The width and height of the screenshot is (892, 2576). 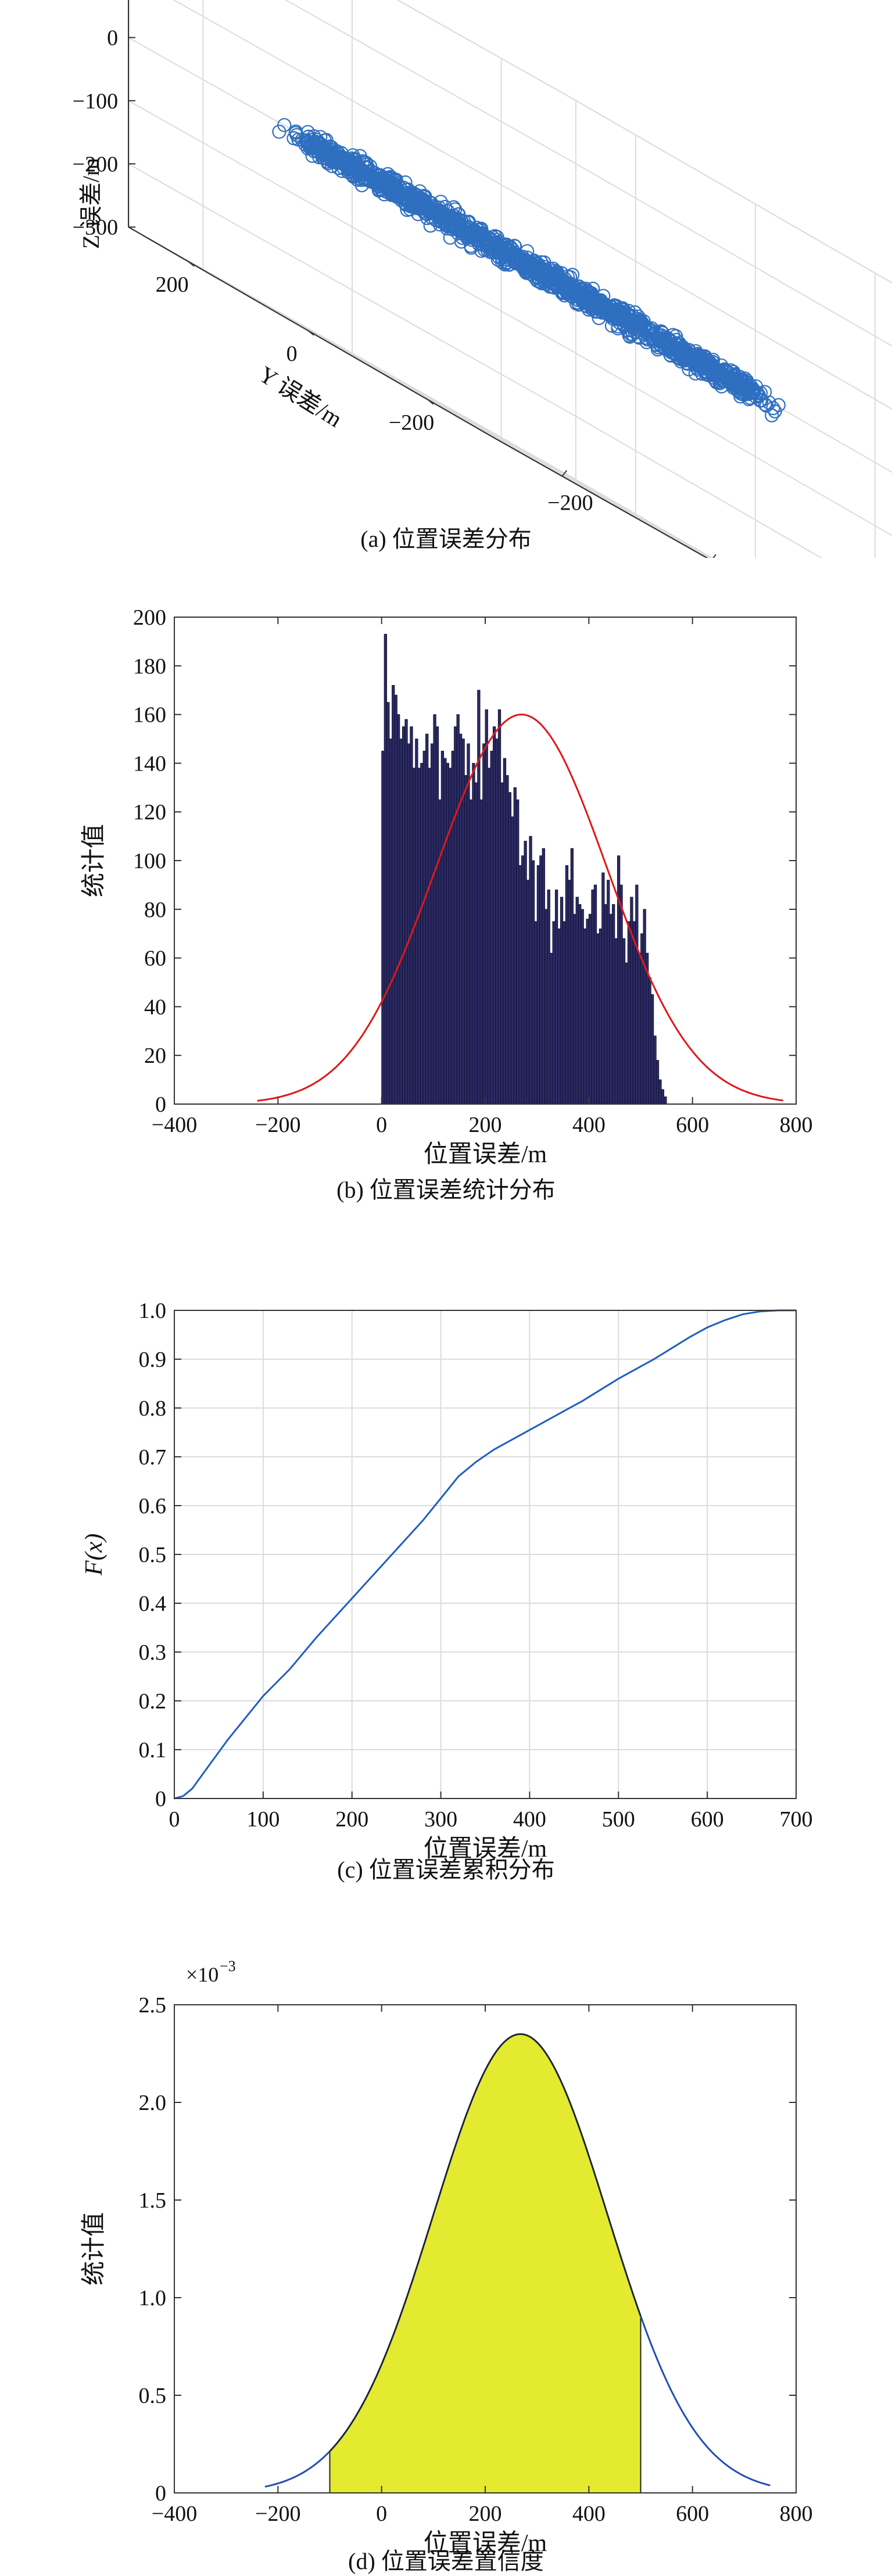 What do you see at coordinates (485, 2242) in the screenshot?
I see `pdf-curve-shaded` at bounding box center [485, 2242].